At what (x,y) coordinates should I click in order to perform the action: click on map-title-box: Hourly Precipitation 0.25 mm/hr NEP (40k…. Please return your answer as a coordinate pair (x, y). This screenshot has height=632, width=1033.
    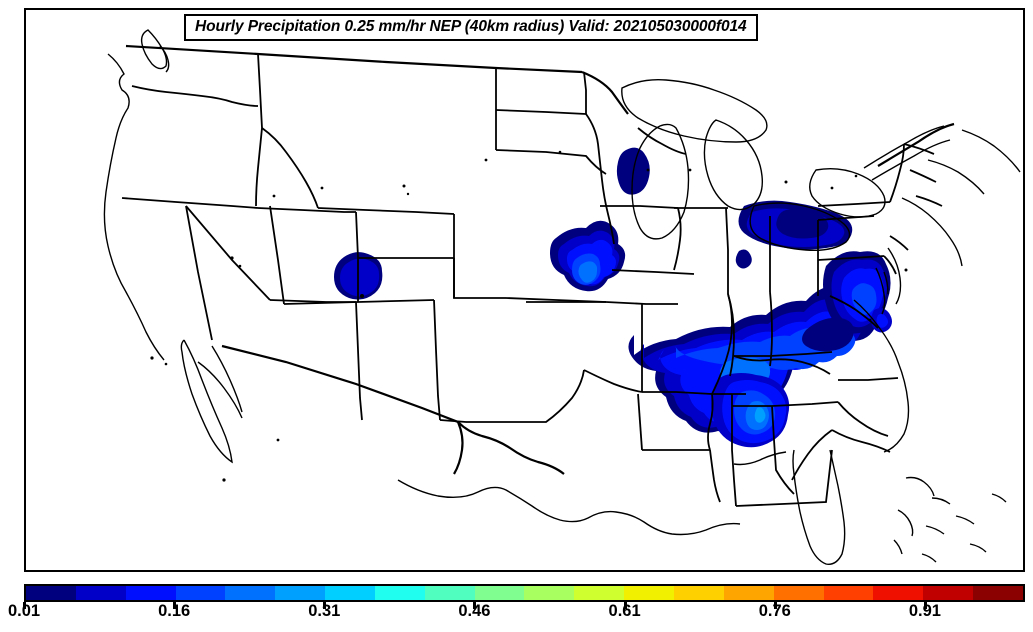
    Looking at the image, I should click on (471, 28).